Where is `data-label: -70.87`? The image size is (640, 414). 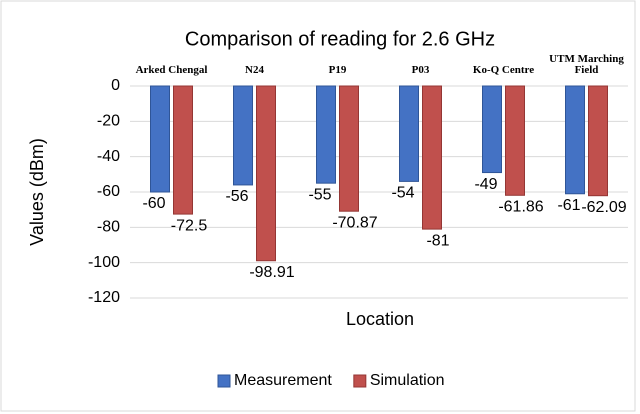 data-label: -70.87 is located at coordinates (354, 222).